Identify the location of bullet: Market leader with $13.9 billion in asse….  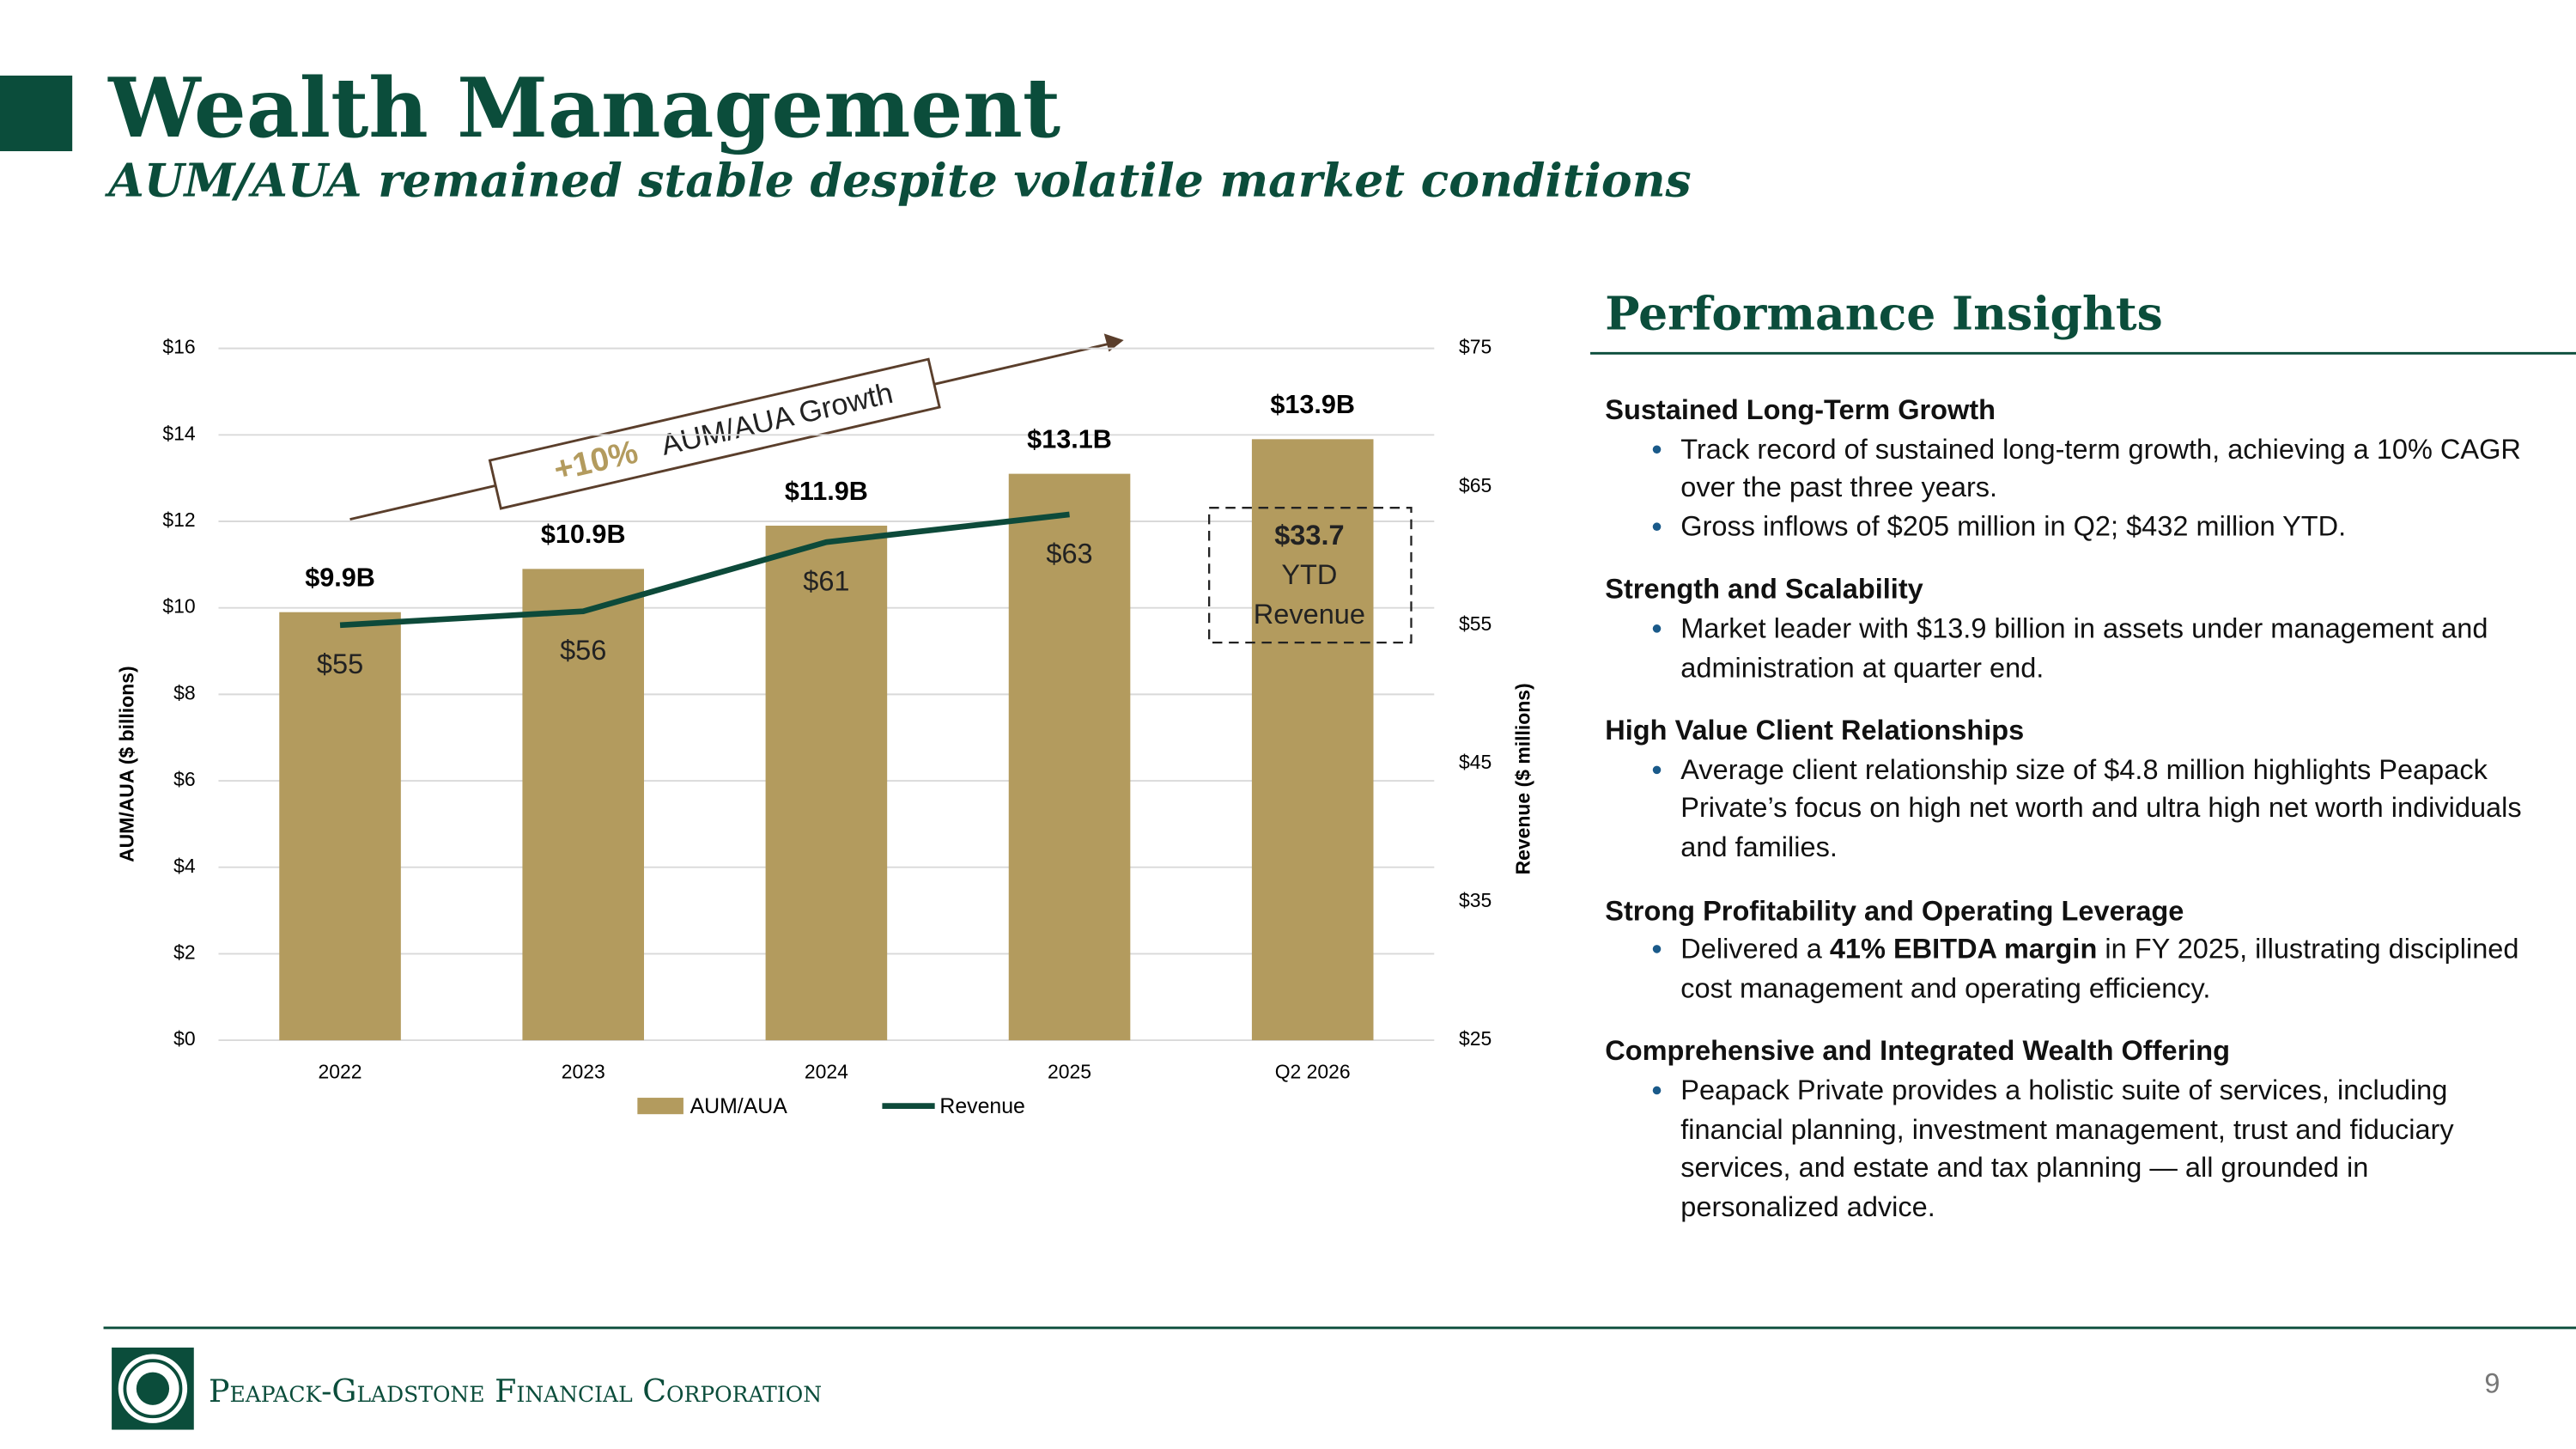
(2102, 648).